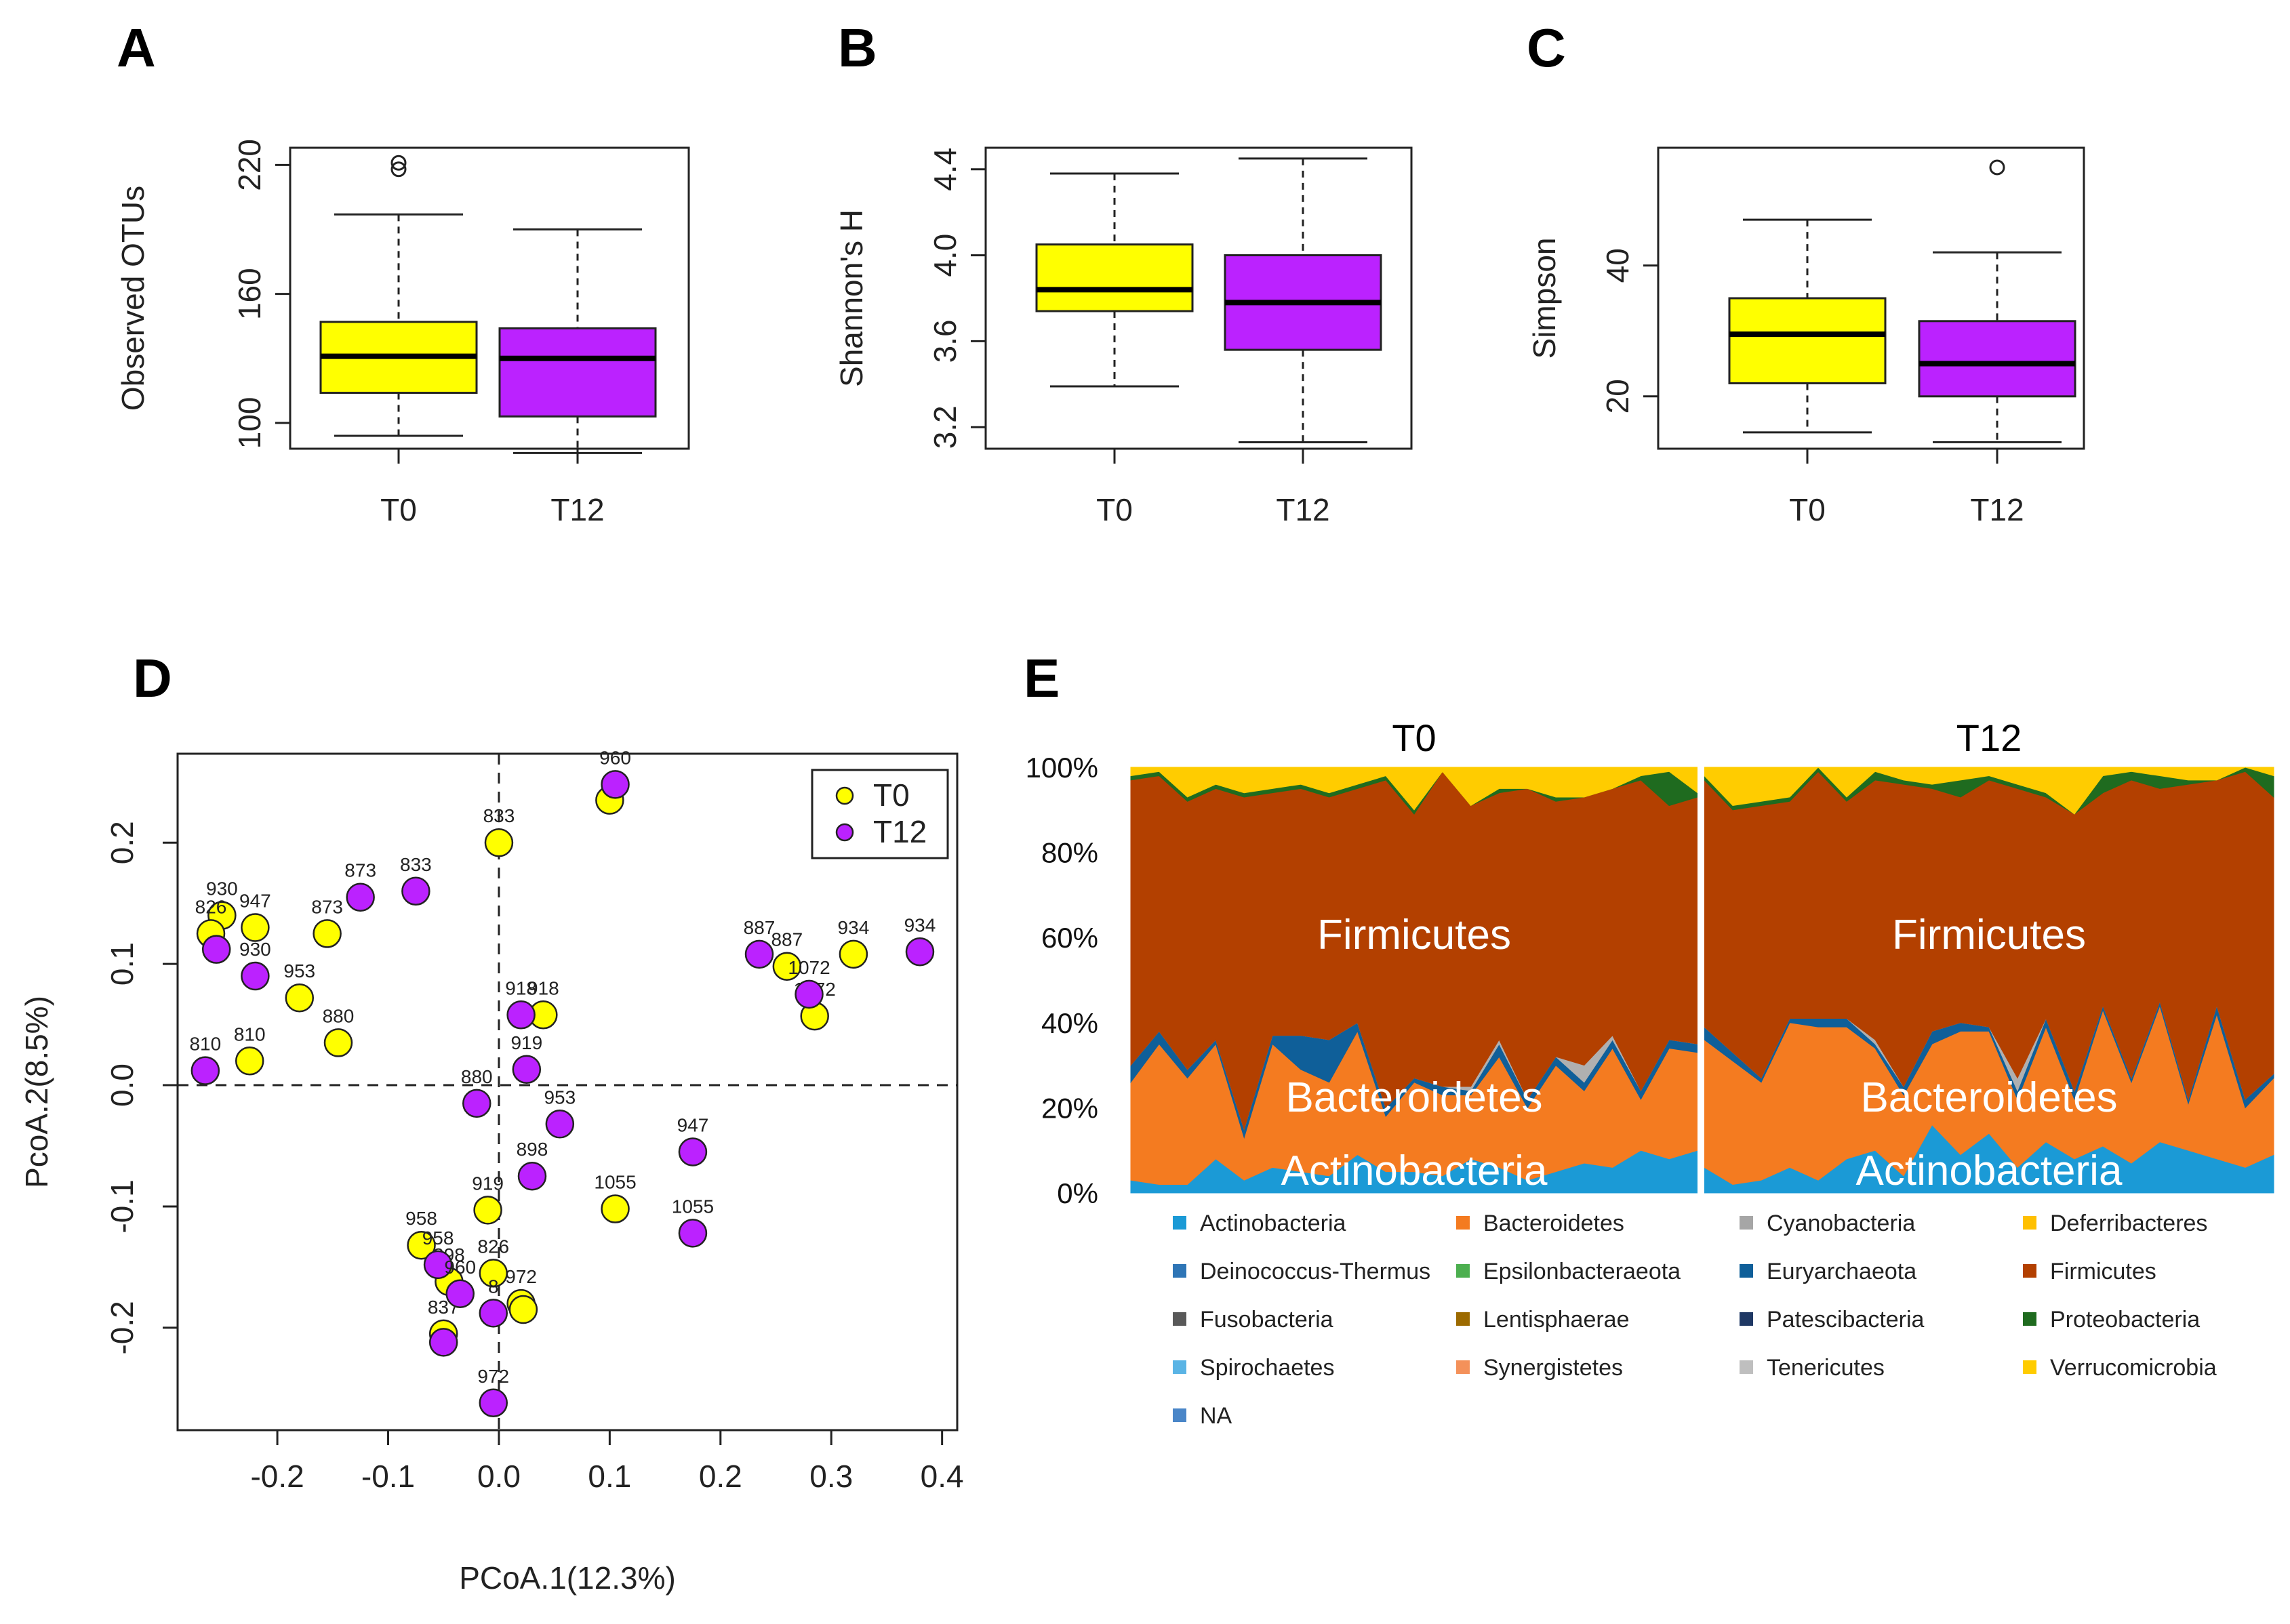 This screenshot has height=1624, width=2290. I want to click on y-tick-label: 160, so click(250, 294).